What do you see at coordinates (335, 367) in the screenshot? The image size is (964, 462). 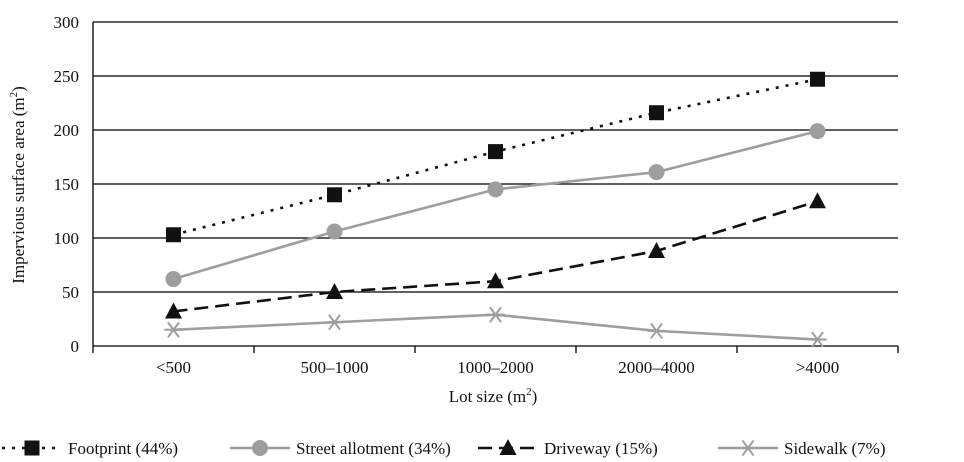 I see `x-tick-label: 500–1000` at bounding box center [335, 367].